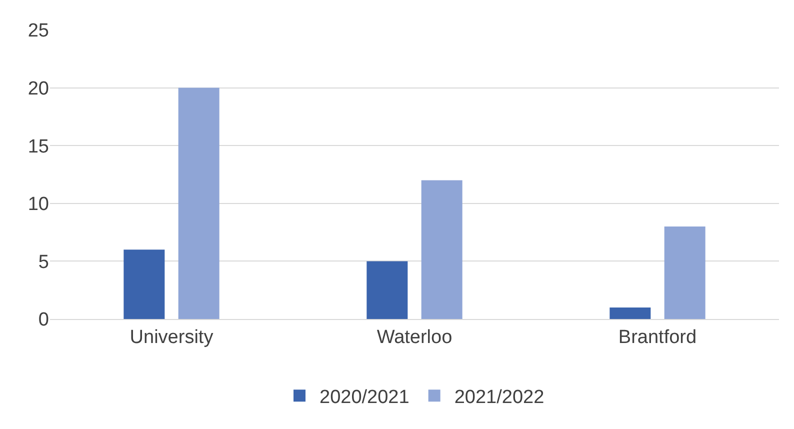  I want to click on y-tick-label: 10, so click(38, 205).